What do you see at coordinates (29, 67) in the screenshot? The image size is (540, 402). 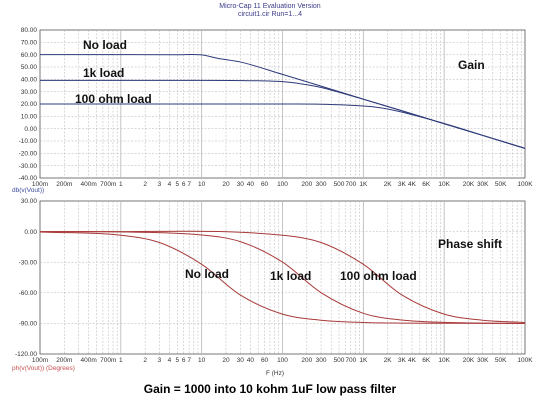 I see `gain-y-tick-label: 50.00` at bounding box center [29, 67].